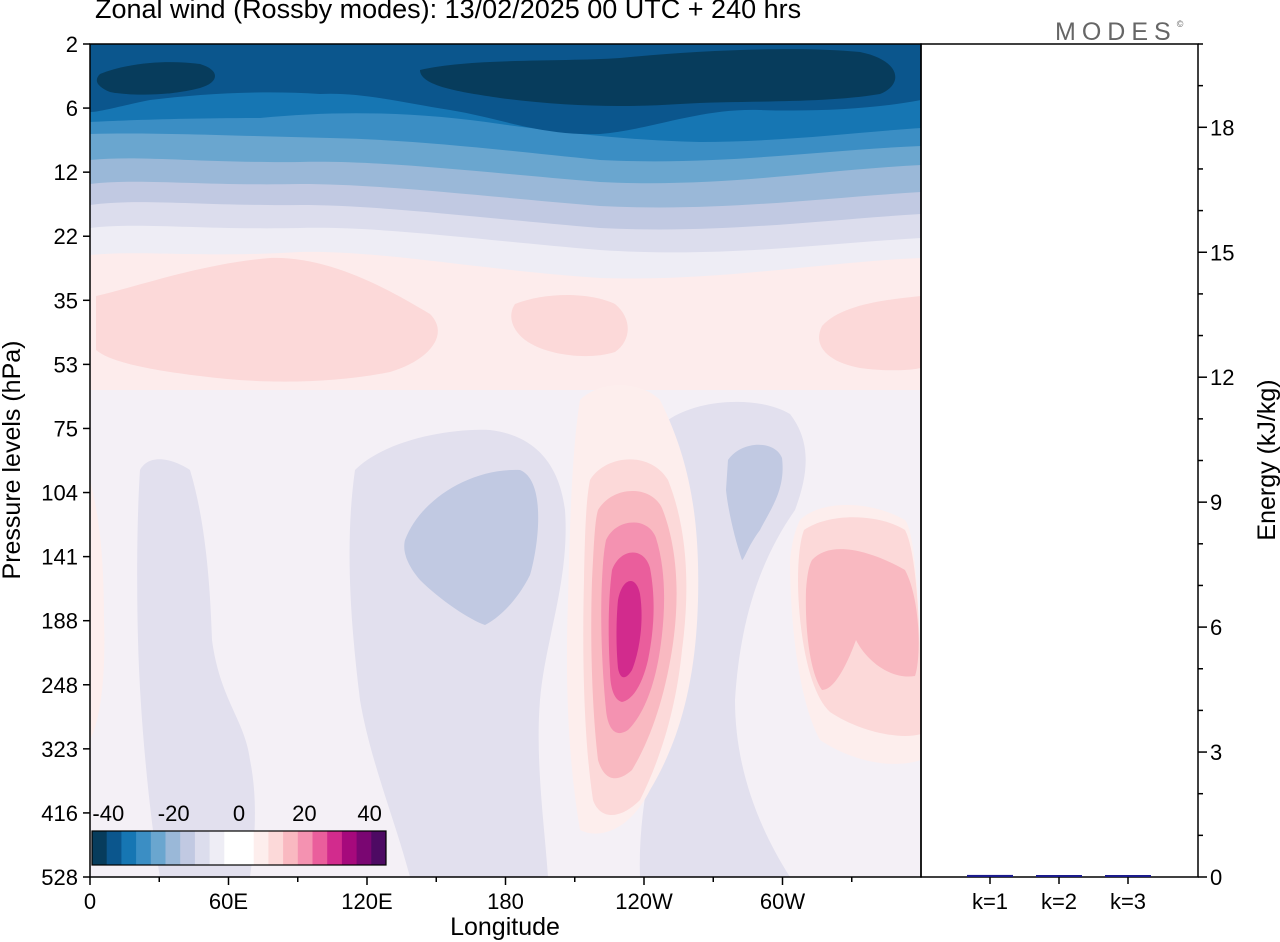 This screenshot has width=1280, height=942. What do you see at coordinates (471, 547) in the screenshot?
I see `tropo-neg-core-b` at bounding box center [471, 547].